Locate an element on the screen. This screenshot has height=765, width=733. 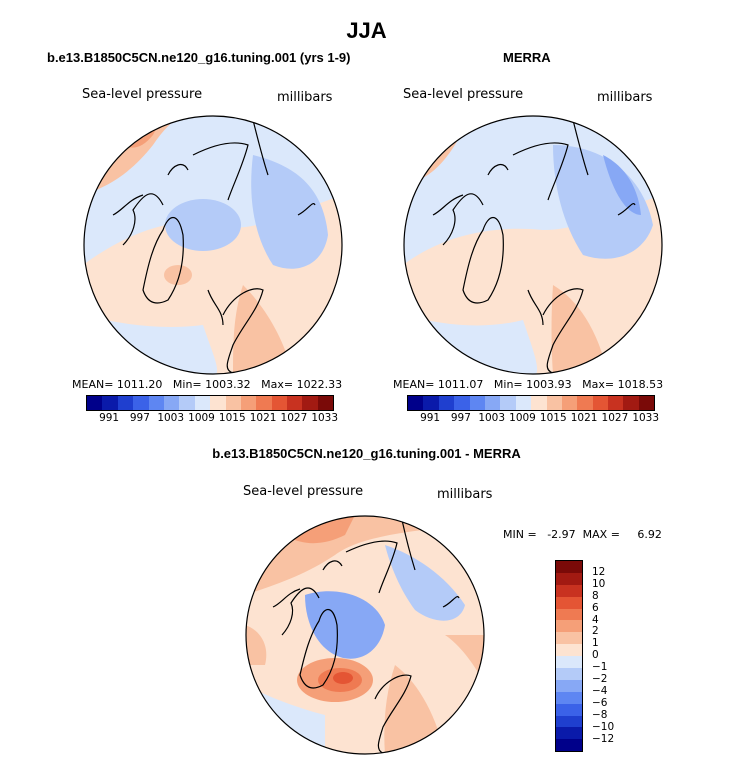
colorbar-diff is located at coordinates (569, 656).